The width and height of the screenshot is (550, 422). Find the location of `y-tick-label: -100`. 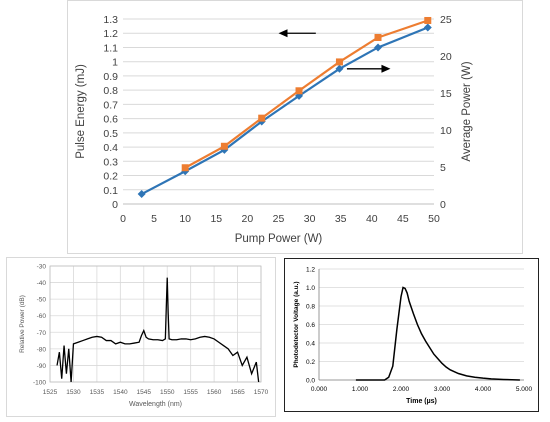

y-tick-label: -100 is located at coordinates (39, 383).